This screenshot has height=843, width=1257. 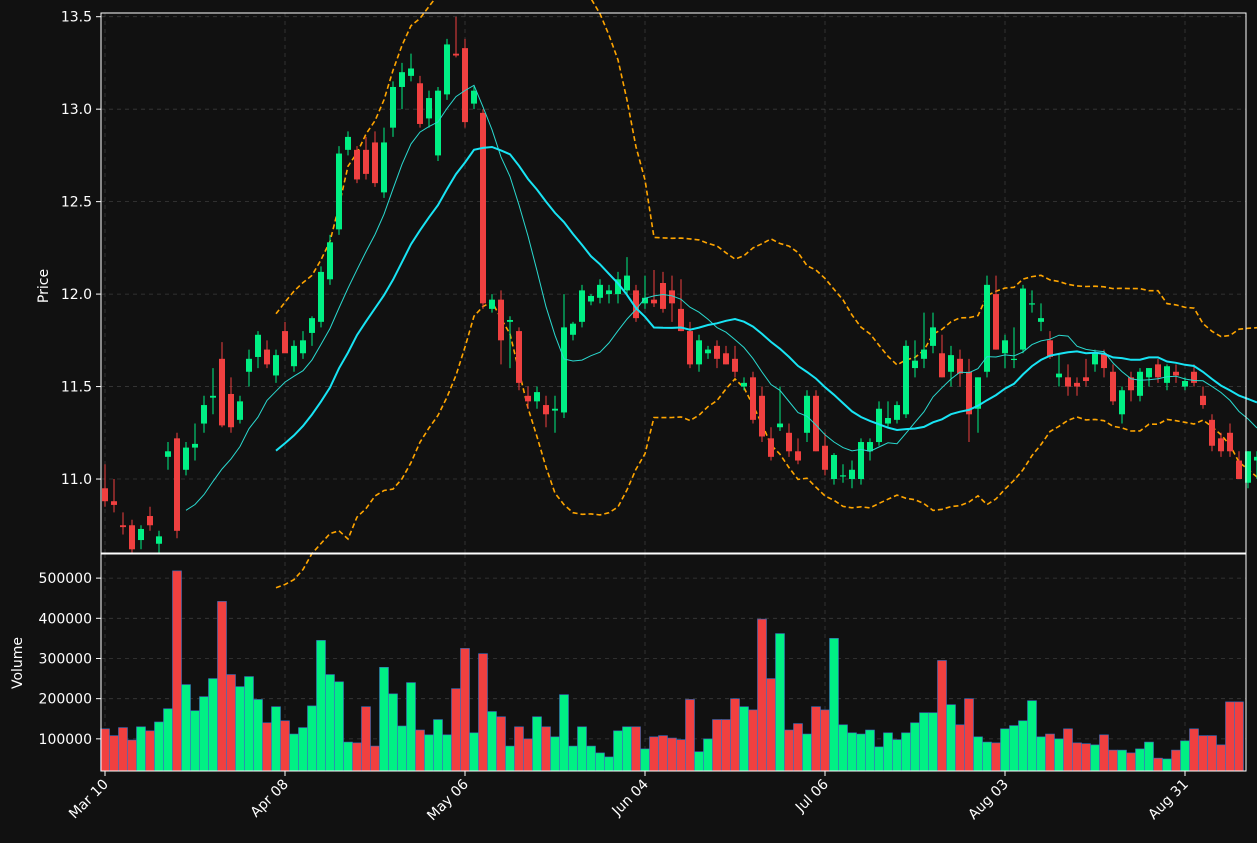 What do you see at coordinates (65, 740) in the screenshot?
I see `volume-tick-label: 100000` at bounding box center [65, 740].